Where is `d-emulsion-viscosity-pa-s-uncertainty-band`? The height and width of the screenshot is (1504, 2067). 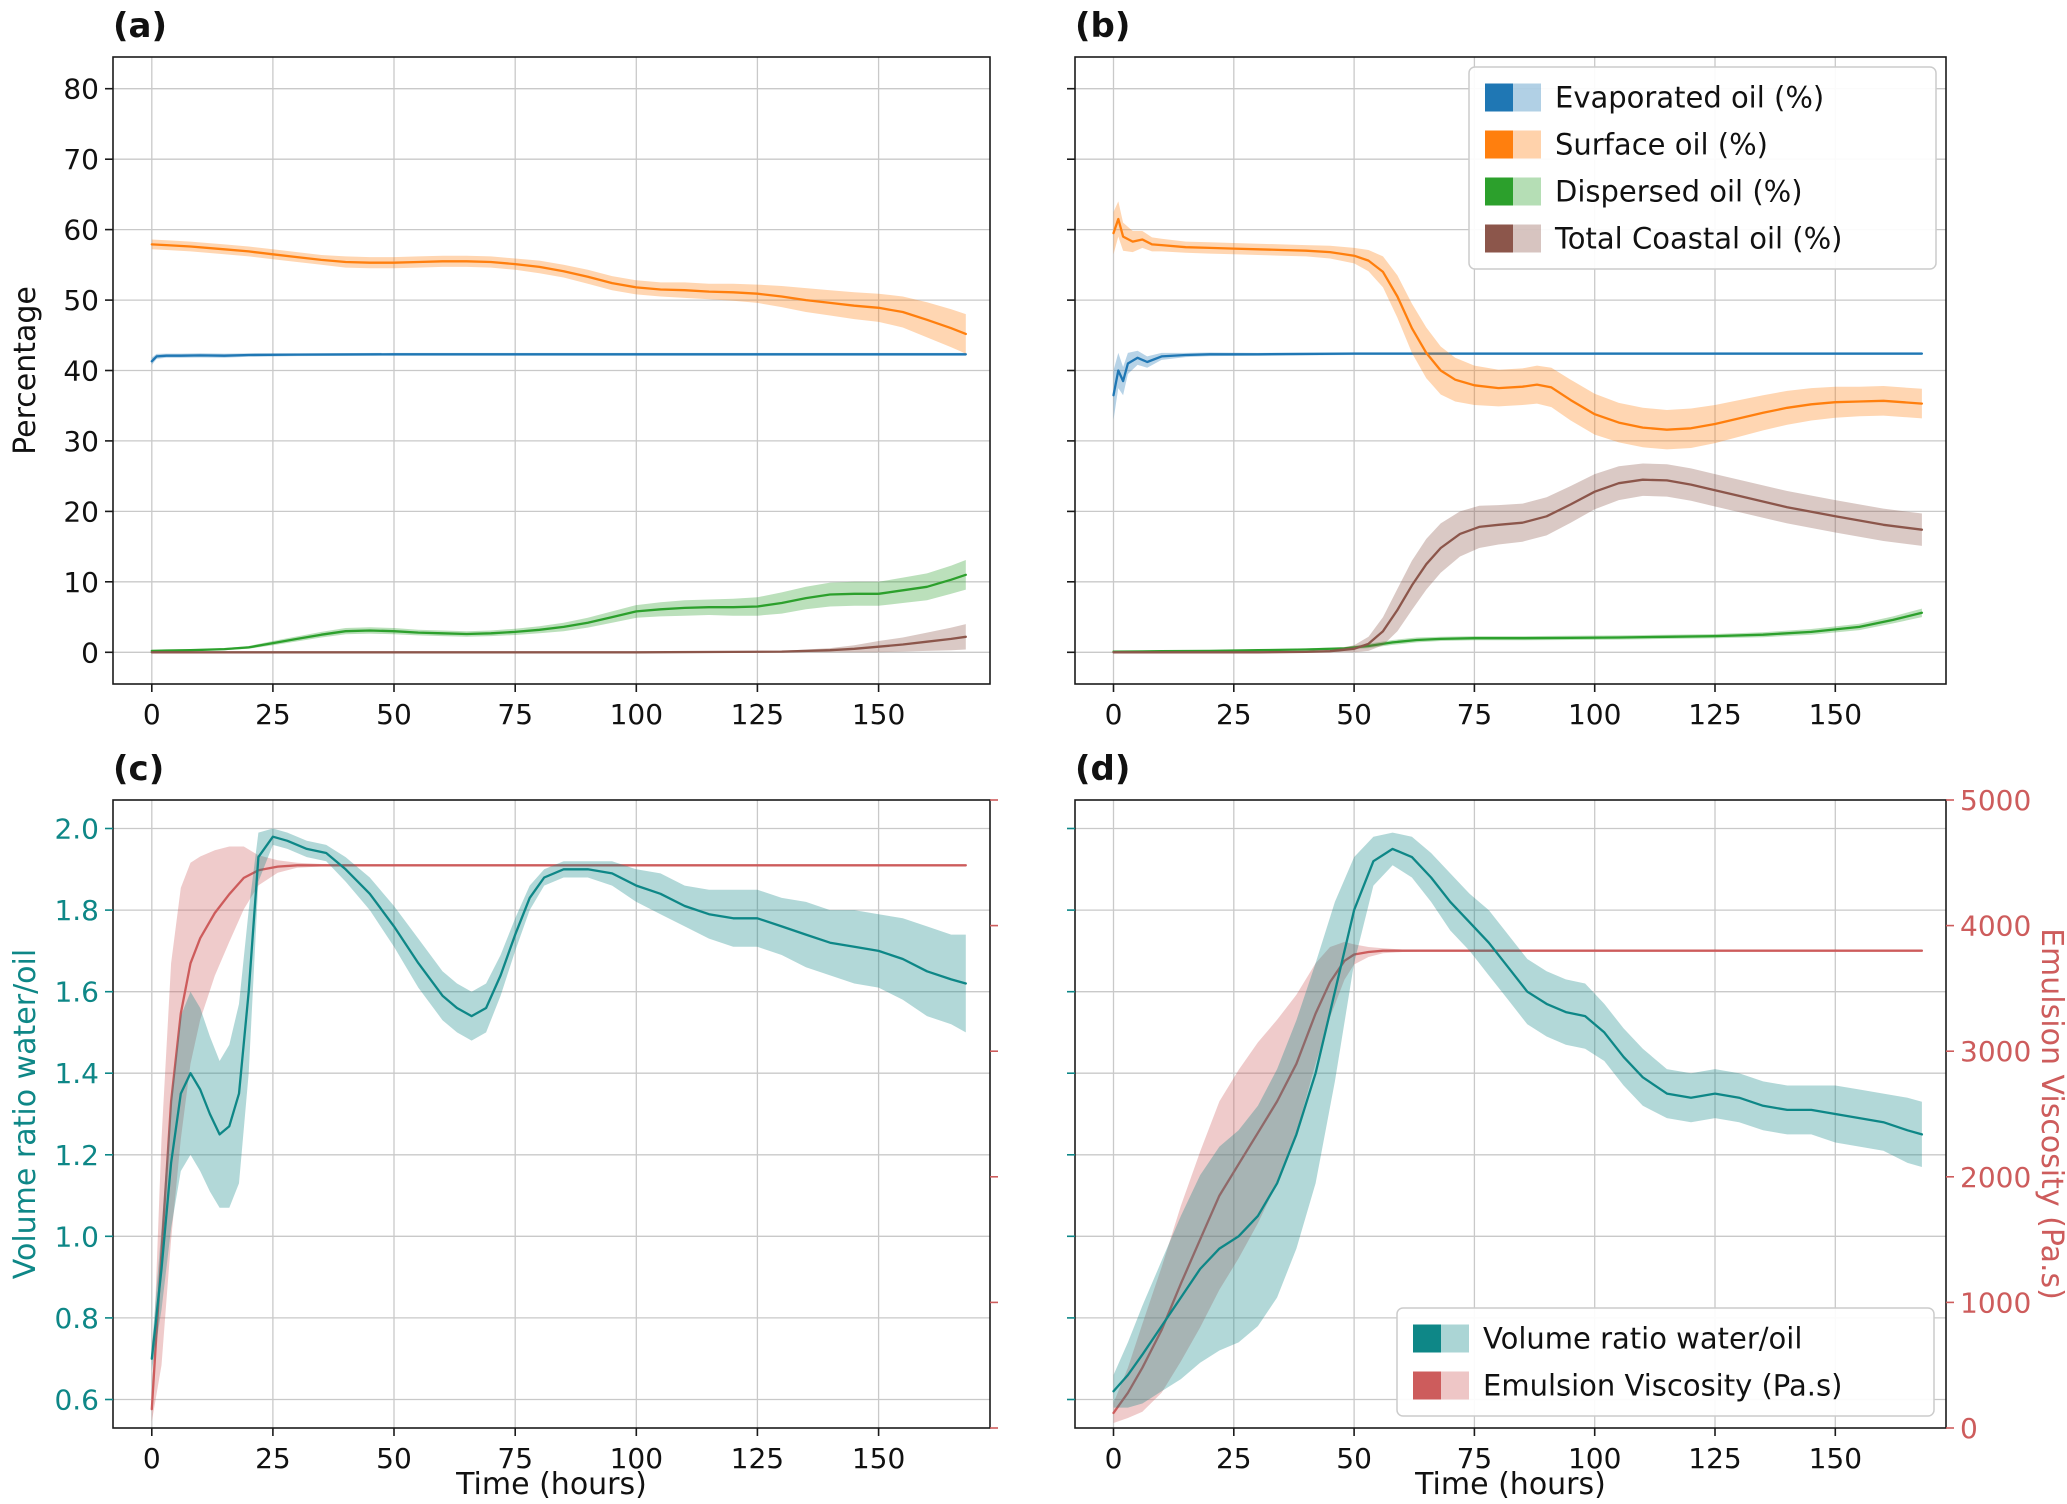 d-emulsion-viscosity-pa-s-uncertainty-band is located at coordinates (1517, 1182).